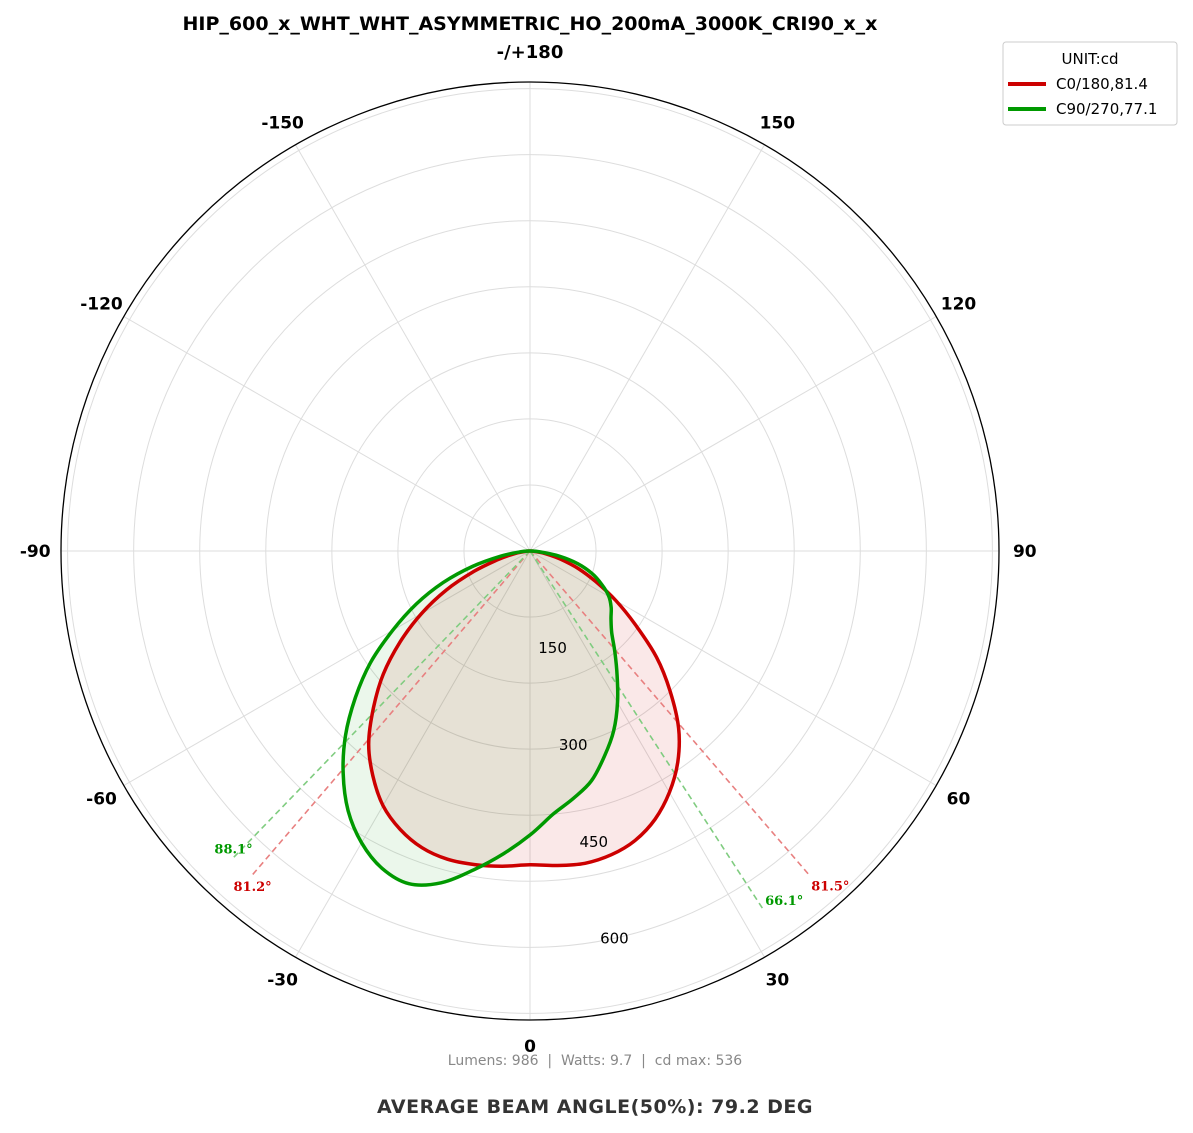  I want to click on radial-tick-label: 600, so click(614, 939).